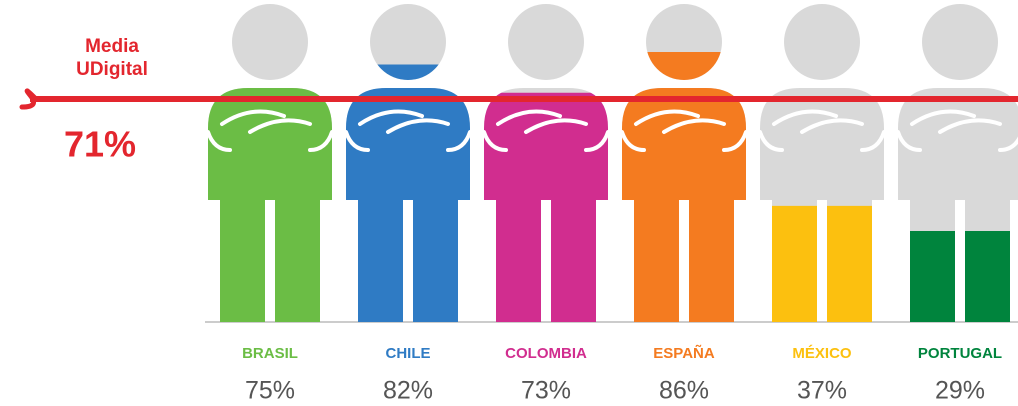  I want to click on value-label: 75%, so click(270, 391).